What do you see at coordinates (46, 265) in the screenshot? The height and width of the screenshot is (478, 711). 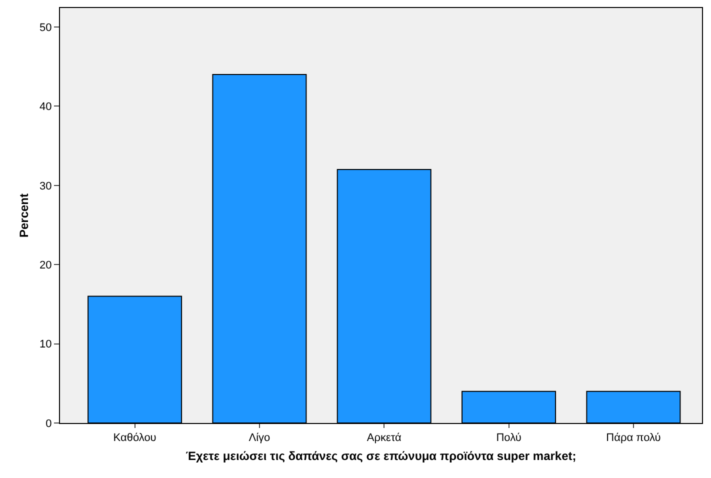 I see `y-tick-label: 20` at bounding box center [46, 265].